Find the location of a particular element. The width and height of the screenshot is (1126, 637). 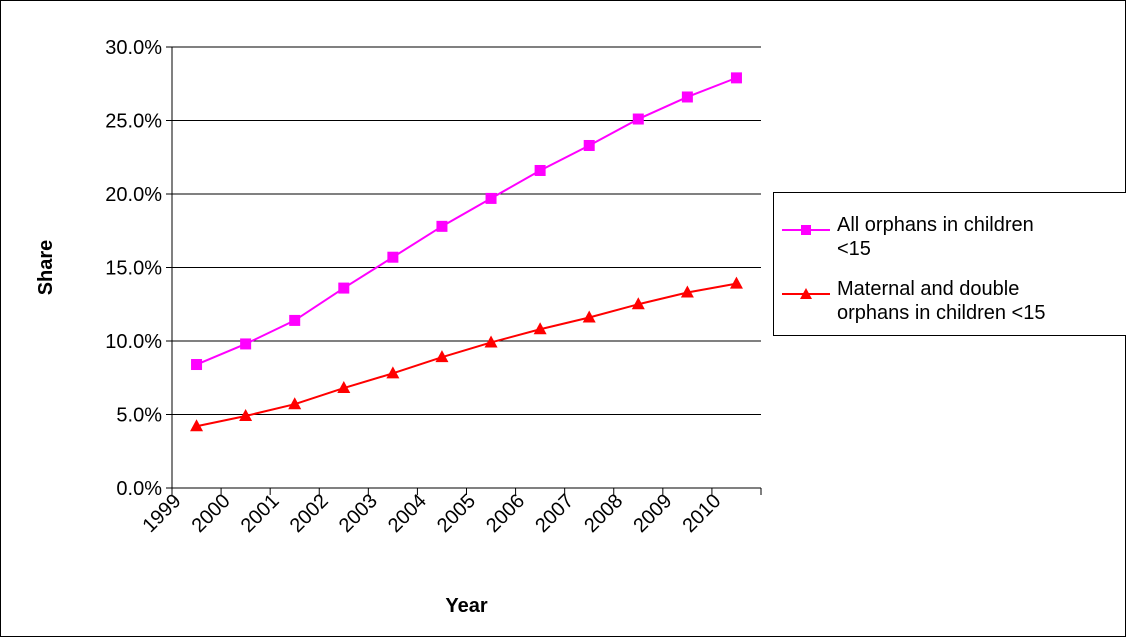

y-tick-label: 5.0% is located at coordinates (139, 416).